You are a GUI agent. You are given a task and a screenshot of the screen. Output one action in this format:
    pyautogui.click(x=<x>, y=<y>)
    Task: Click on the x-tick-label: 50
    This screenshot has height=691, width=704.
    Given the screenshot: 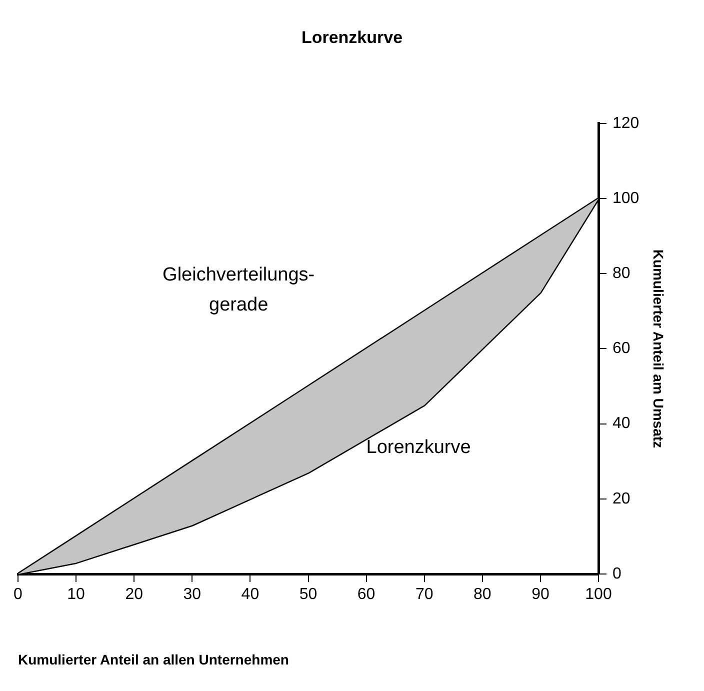 What is the action you would take?
    pyautogui.click(x=308, y=595)
    